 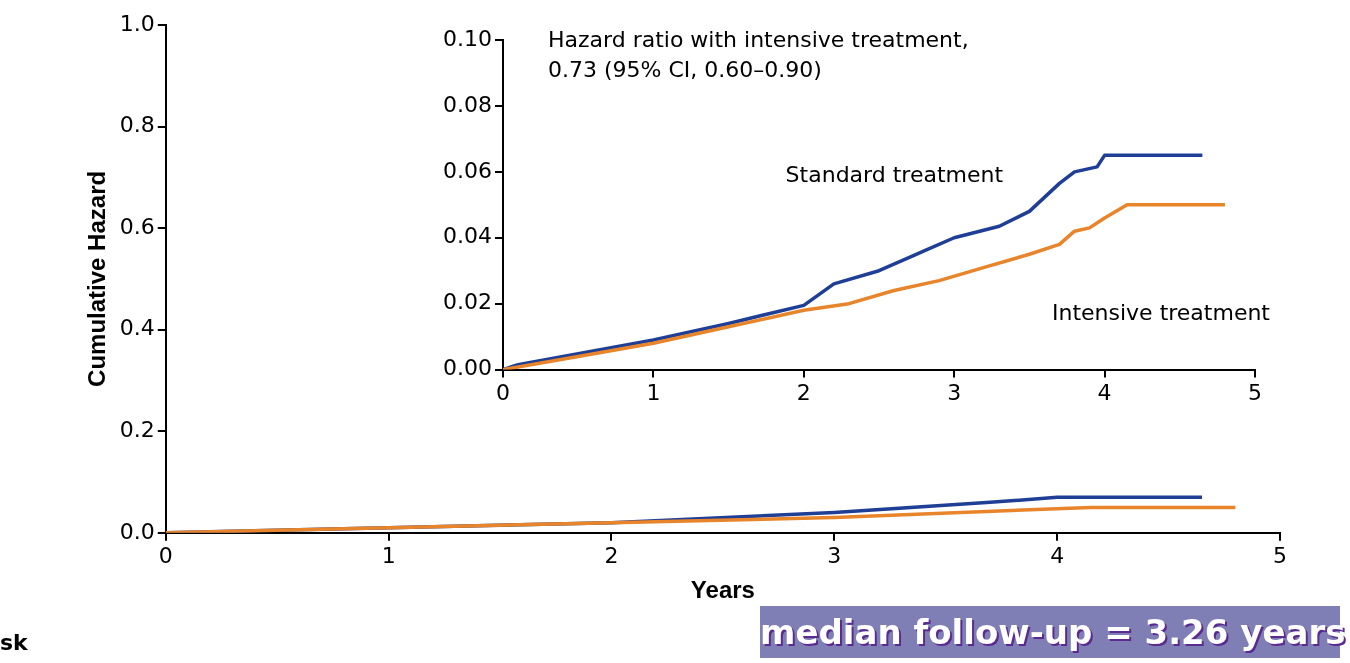 What do you see at coordinates (467, 302) in the screenshot?
I see `y-tick-label: 0.02` at bounding box center [467, 302].